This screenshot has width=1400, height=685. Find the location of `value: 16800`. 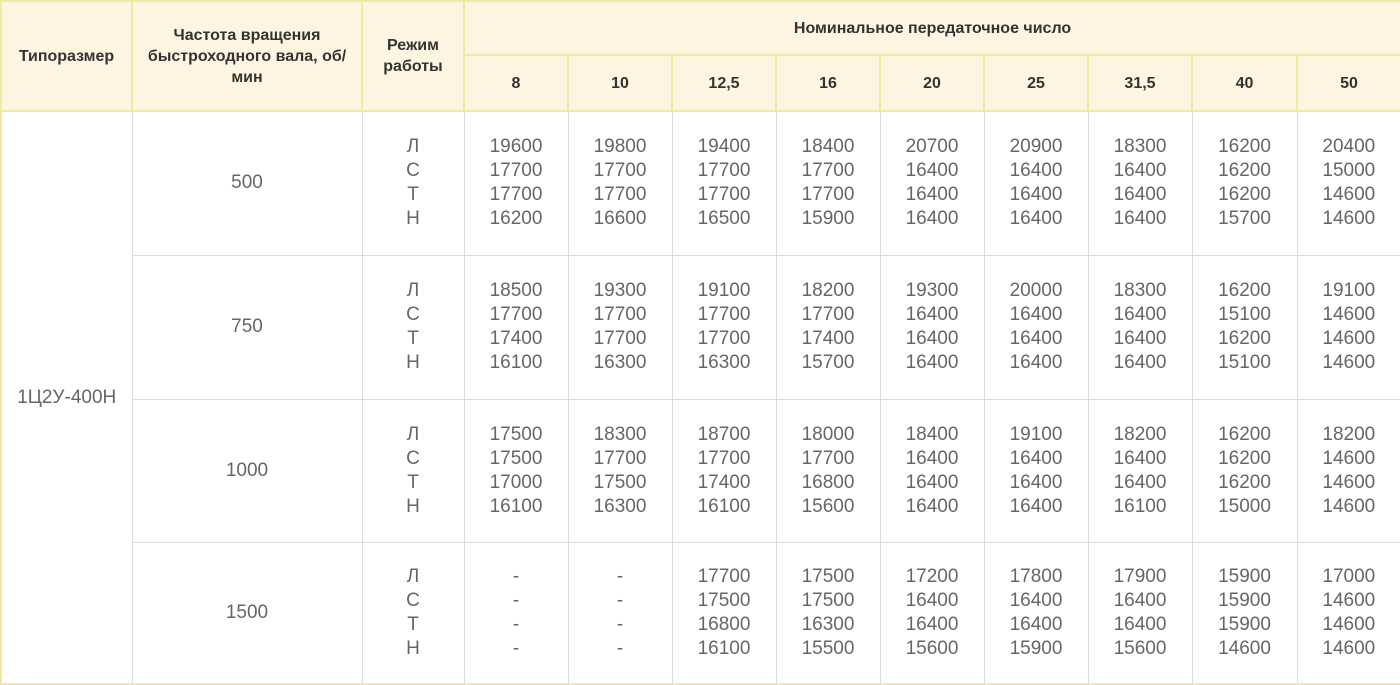

value: 16800 is located at coordinates (828, 483).